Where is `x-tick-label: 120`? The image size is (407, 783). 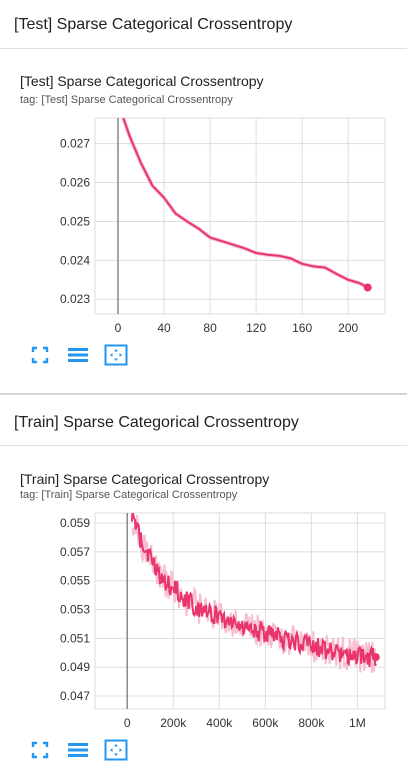 x-tick-label: 120 is located at coordinates (256, 328).